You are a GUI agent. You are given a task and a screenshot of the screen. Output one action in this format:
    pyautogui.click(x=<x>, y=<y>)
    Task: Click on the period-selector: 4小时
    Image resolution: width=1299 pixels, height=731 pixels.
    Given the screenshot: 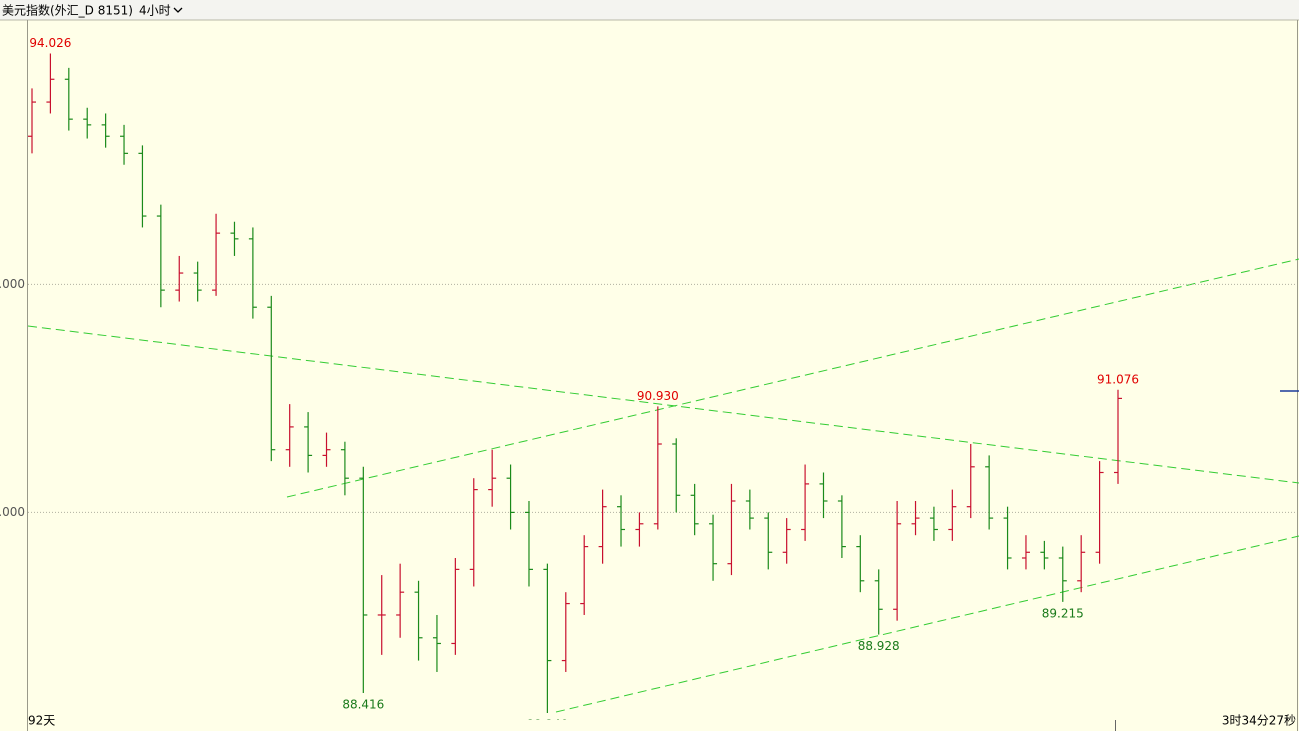 What is the action you would take?
    pyautogui.click(x=161, y=11)
    